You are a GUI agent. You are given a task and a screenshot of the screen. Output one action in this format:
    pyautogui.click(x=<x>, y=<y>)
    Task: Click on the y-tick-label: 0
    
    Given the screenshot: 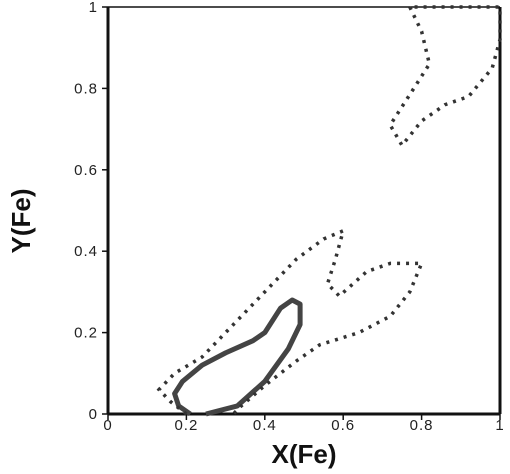 What is the action you would take?
    pyautogui.click(x=93, y=414)
    